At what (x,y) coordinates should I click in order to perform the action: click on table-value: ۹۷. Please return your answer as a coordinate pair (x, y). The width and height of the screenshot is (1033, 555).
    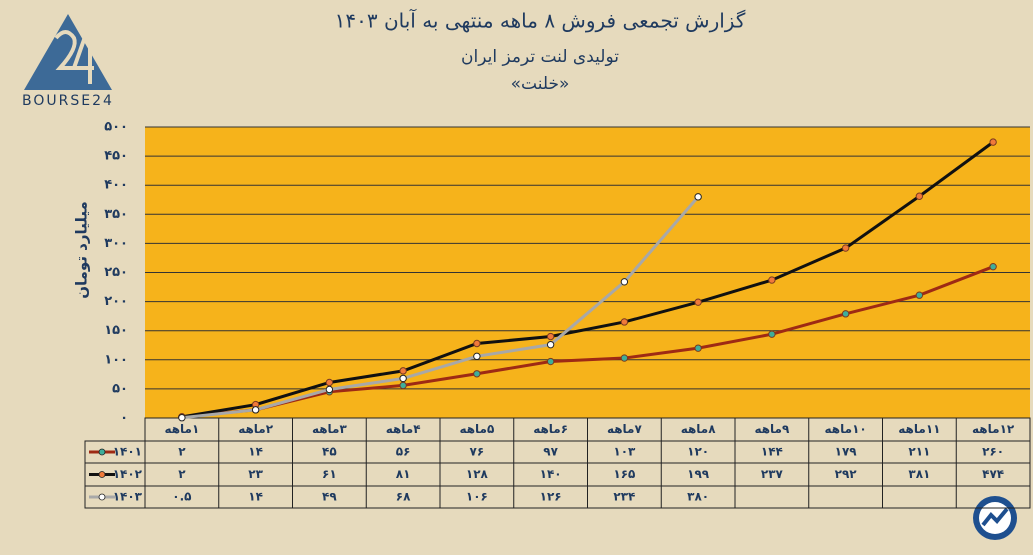
    Looking at the image, I should click on (550, 452).